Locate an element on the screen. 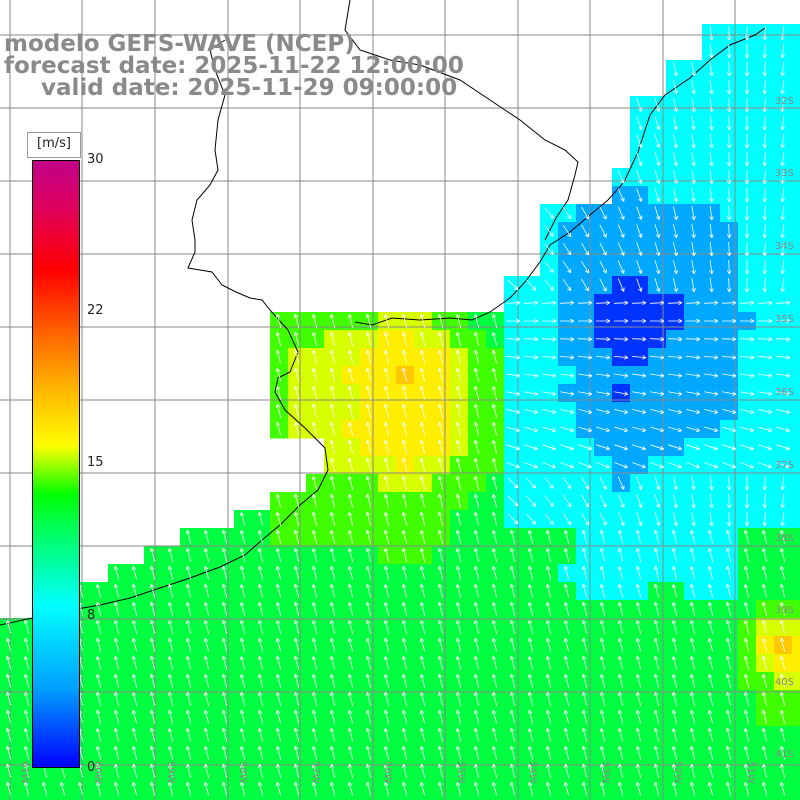 The height and width of the screenshot is (800, 800). latitude-label: 38S is located at coordinates (784, 538).